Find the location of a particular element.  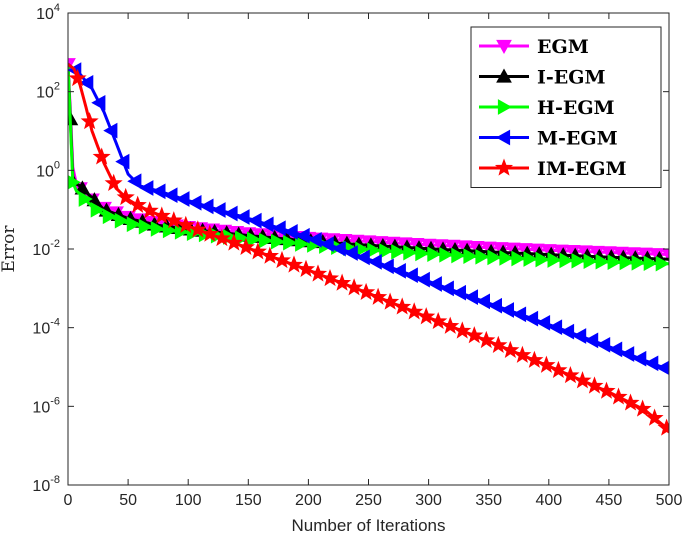

x-tick-label: 300 is located at coordinates (428, 500).